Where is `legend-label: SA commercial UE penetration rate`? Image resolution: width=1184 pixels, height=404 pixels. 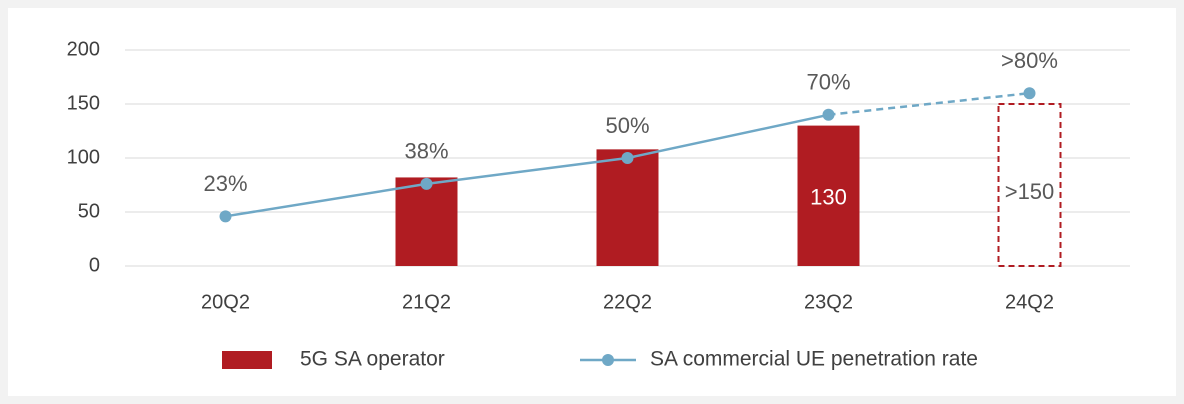
legend-label: SA commercial UE penetration rate is located at coordinates (814, 359).